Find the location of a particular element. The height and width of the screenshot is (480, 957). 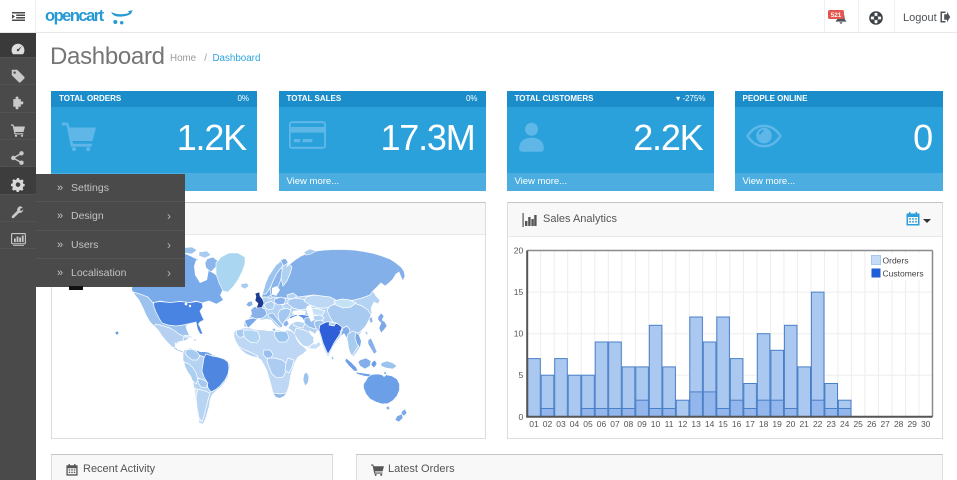

svg-text: 08 is located at coordinates (629, 424).